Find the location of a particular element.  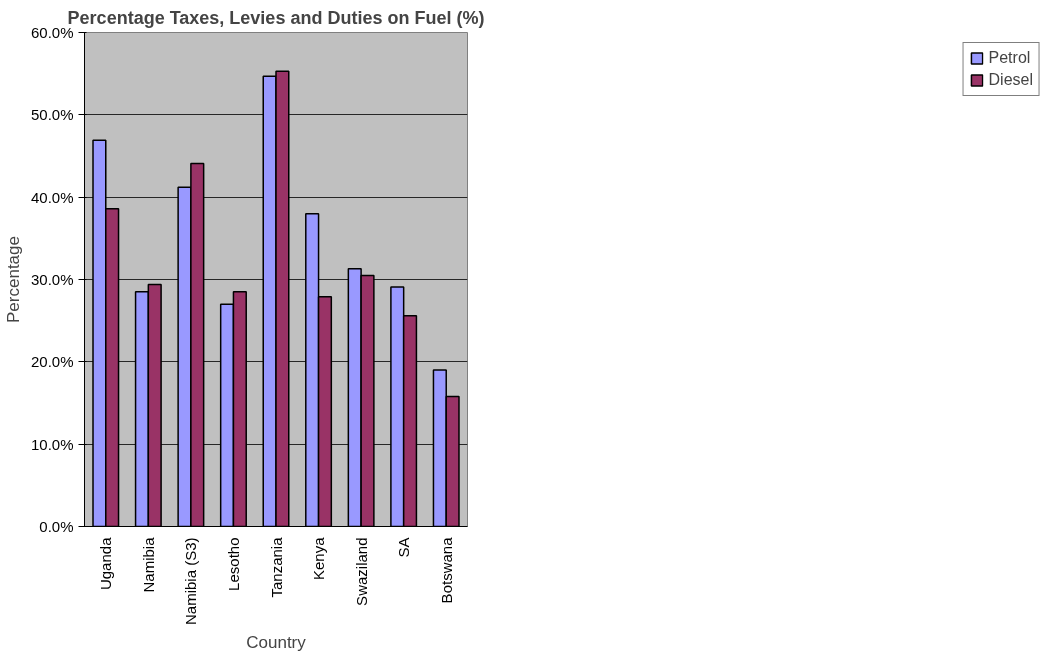

x-tick-label: Namibia (S3) is located at coordinates (191, 581).